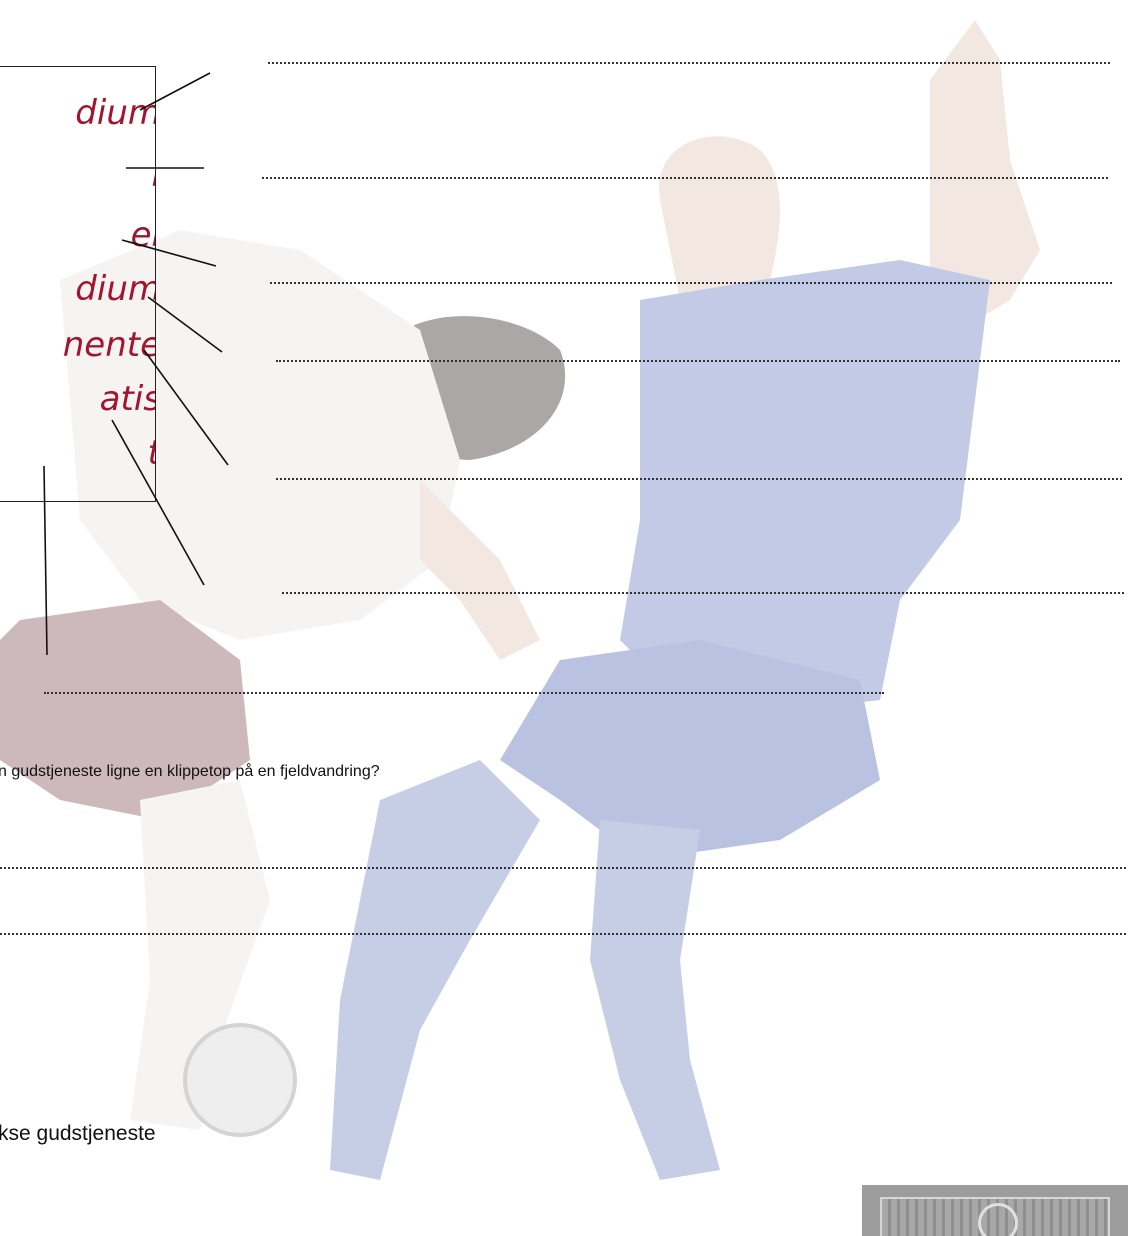 This screenshot has width=1128, height=1236. Describe the element at coordinates (719, 230) in the screenshot. I see `blue-player-head` at that location.